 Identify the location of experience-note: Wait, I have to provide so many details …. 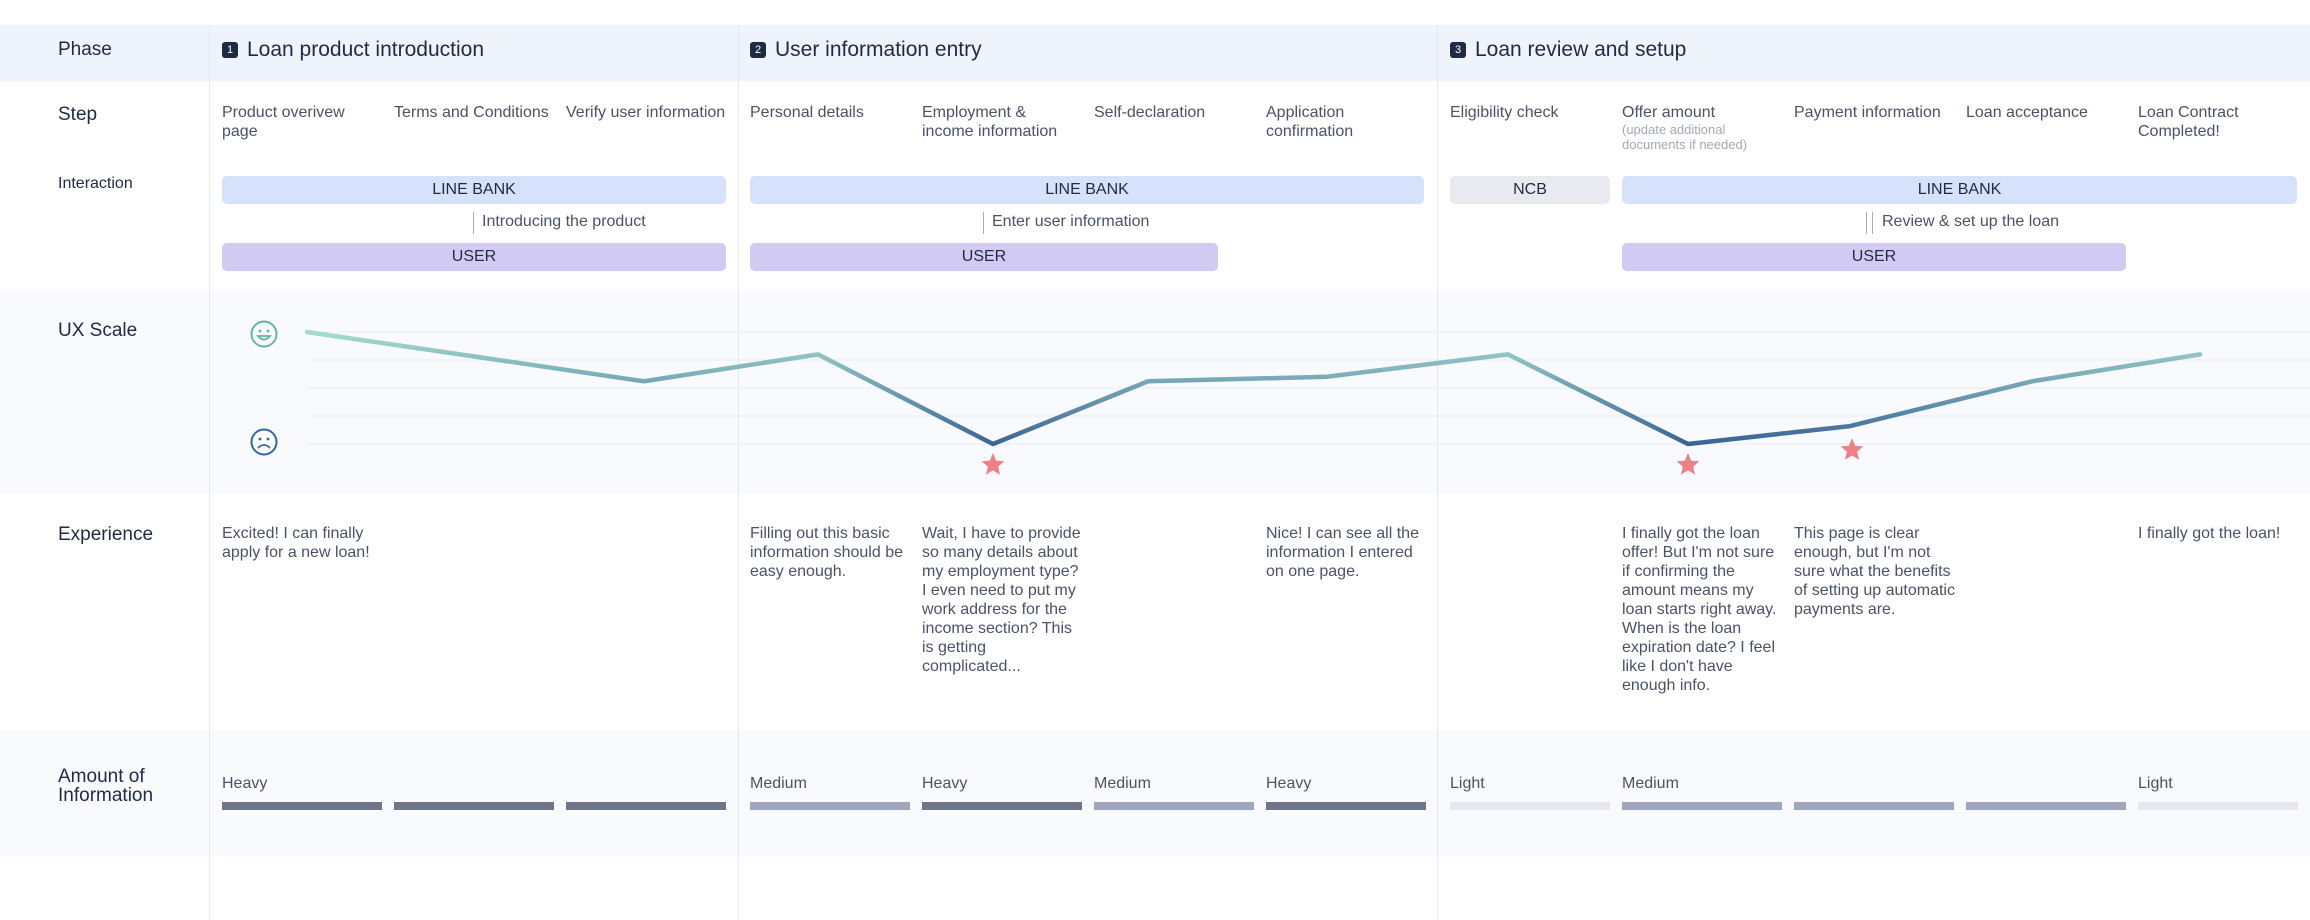
(1001, 600).